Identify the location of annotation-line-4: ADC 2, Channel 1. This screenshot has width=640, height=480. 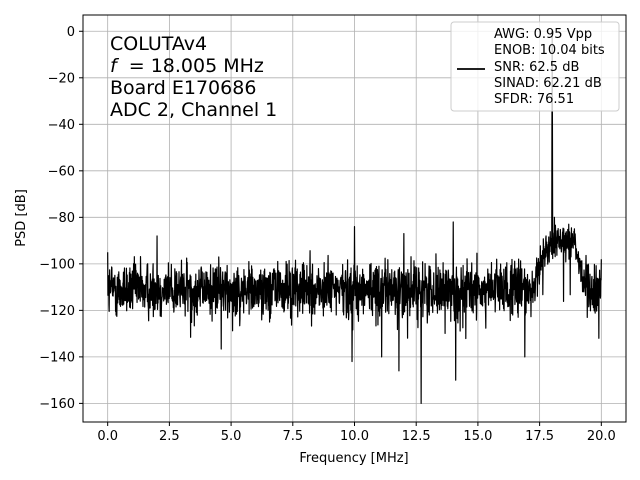
(193, 110).